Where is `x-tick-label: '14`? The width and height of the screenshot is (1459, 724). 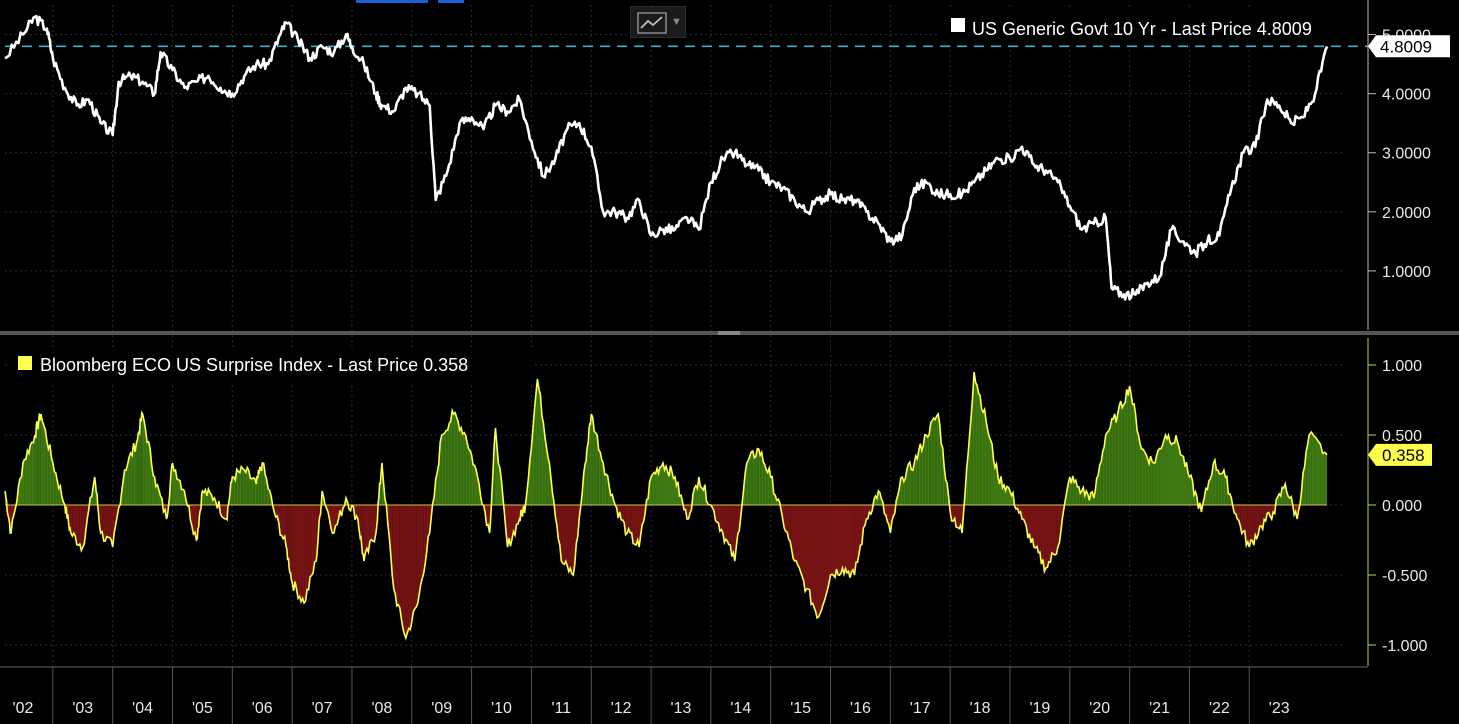 x-tick-label: '14 is located at coordinates (740, 708).